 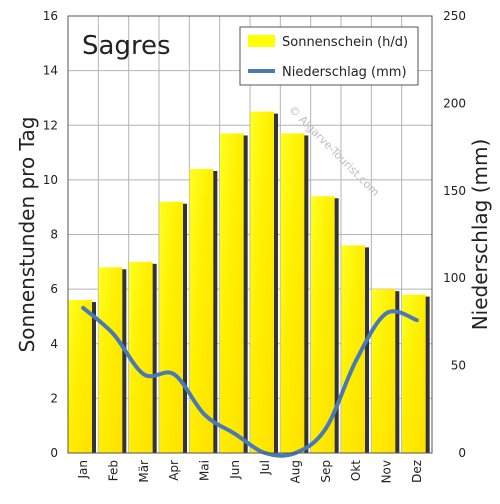 What do you see at coordinates (250, 472) in the screenshot?
I see `category-labels: Jan Feb Mär Apr Mai Jun Jul Aug Sep Okt Nov Dez` at bounding box center [250, 472].